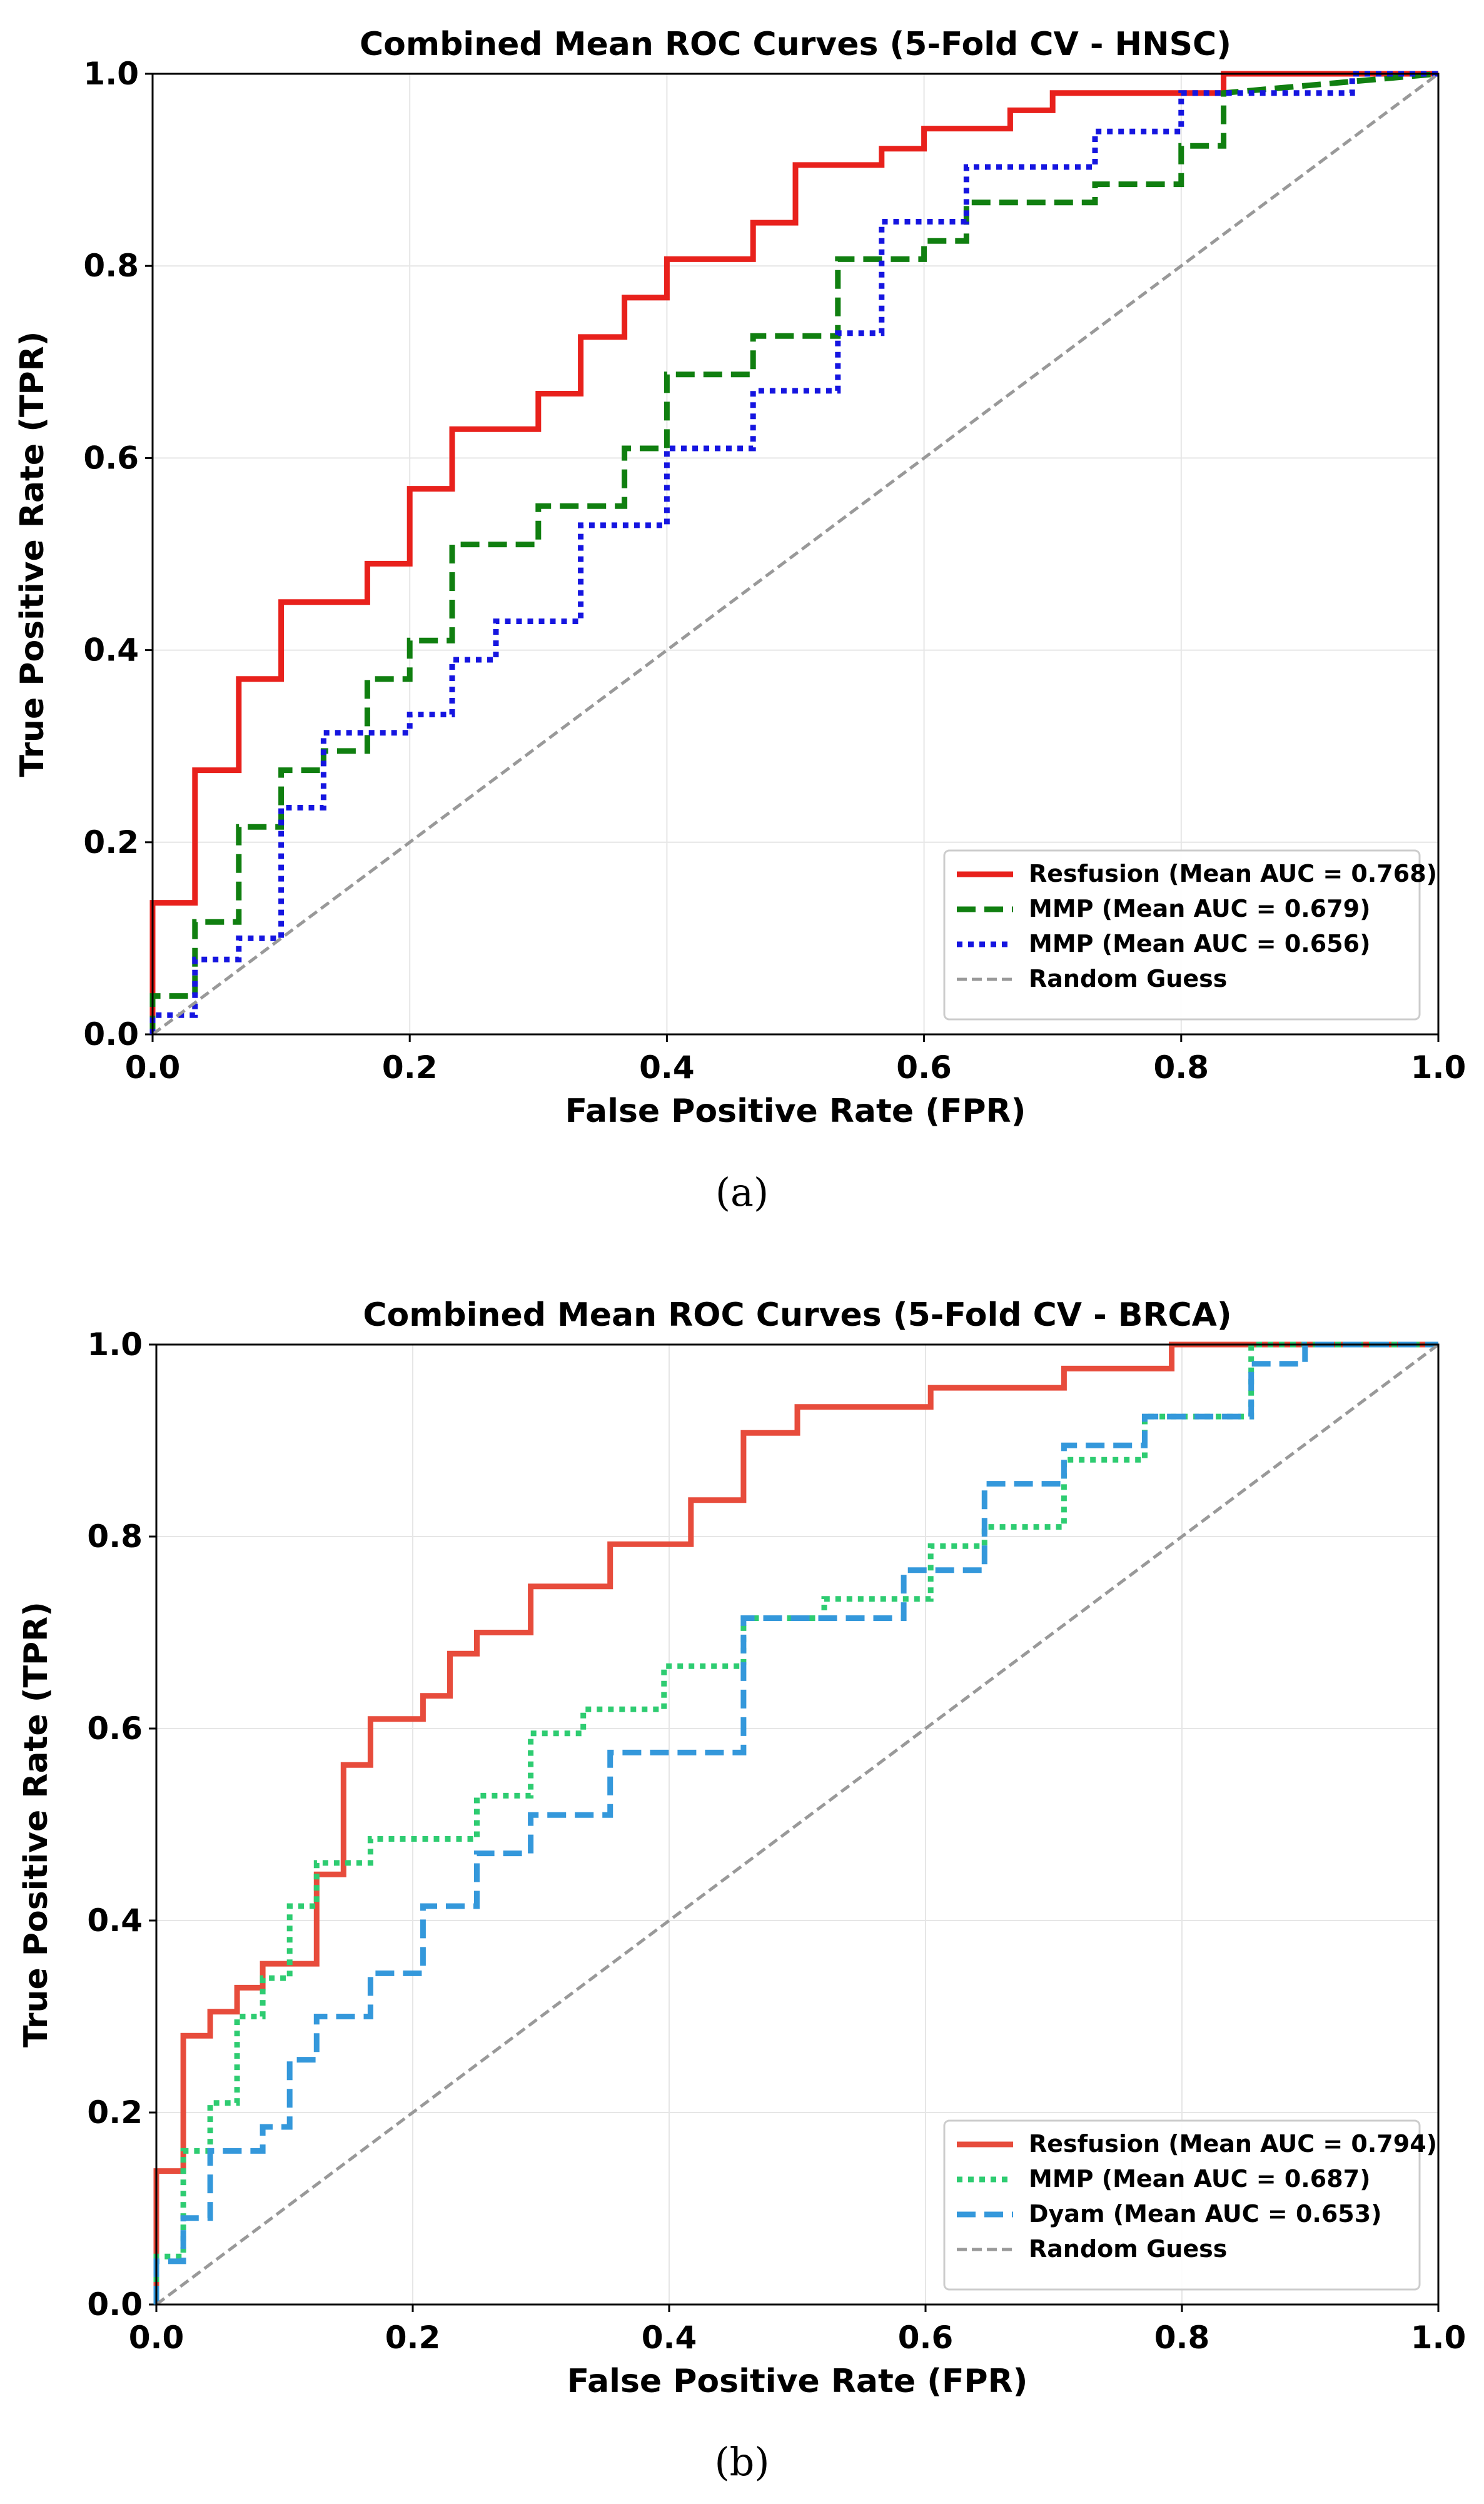 Image resolution: width=1484 pixels, height=2504 pixels. Describe the element at coordinates (1200, 2179) in the screenshot. I see `legend-entry-label: MMP (Mean AUC = 0.687)` at that location.